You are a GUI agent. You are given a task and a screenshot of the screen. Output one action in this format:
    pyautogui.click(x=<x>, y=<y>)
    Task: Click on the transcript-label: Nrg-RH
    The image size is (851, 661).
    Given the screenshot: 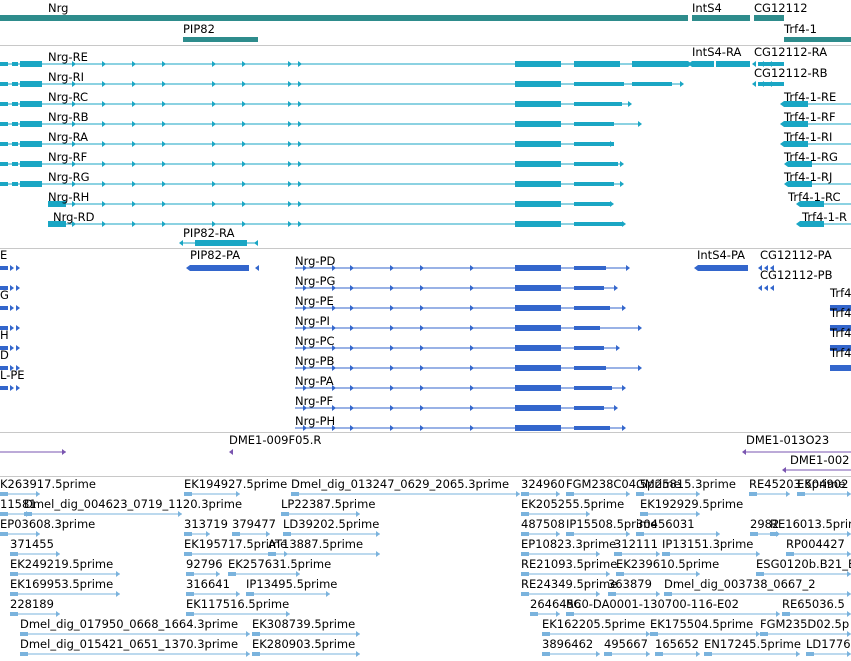 What is the action you would take?
    pyautogui.click(x=69, y=197)
    